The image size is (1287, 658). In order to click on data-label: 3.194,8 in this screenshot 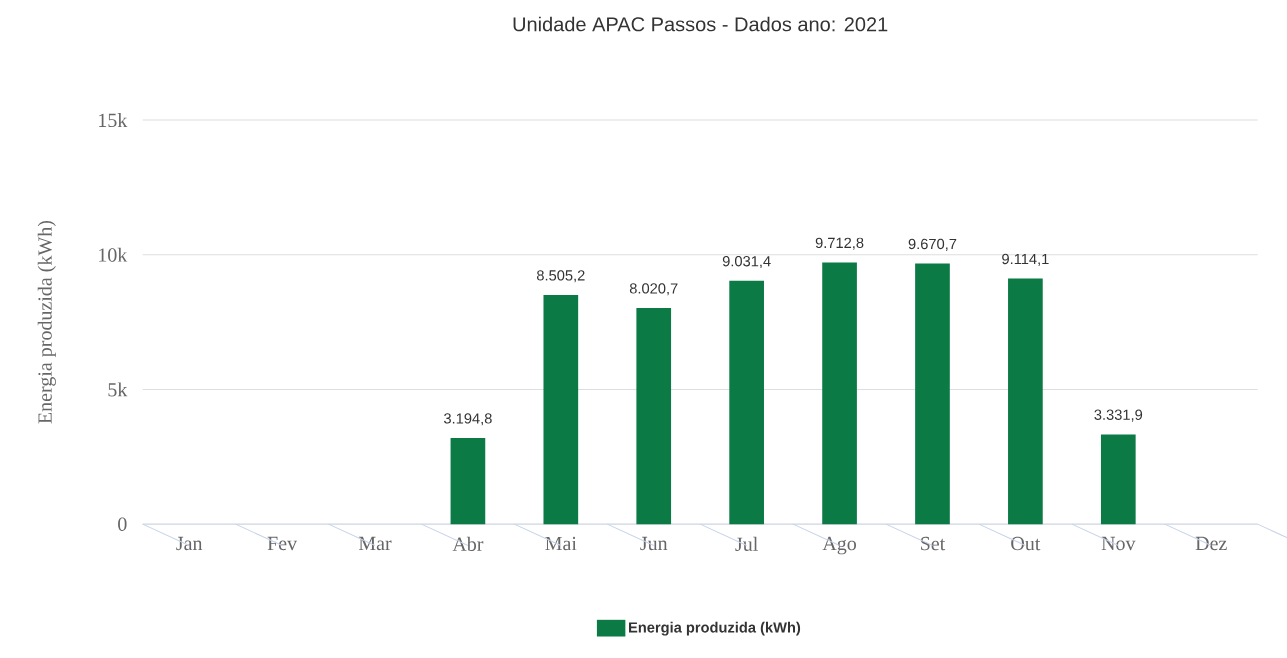, I will do `click(468, 419)`.